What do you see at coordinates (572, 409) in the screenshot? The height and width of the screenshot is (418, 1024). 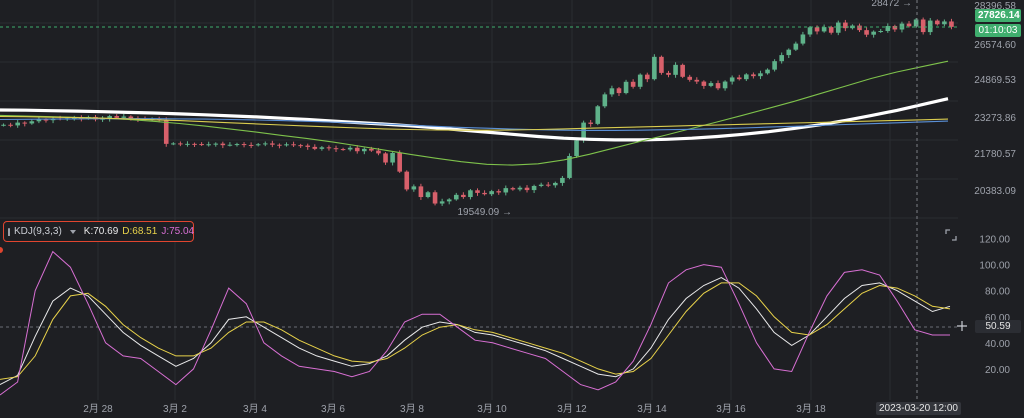 I see `time-axis-label: 3月 12` at bounding box center [572, 409].